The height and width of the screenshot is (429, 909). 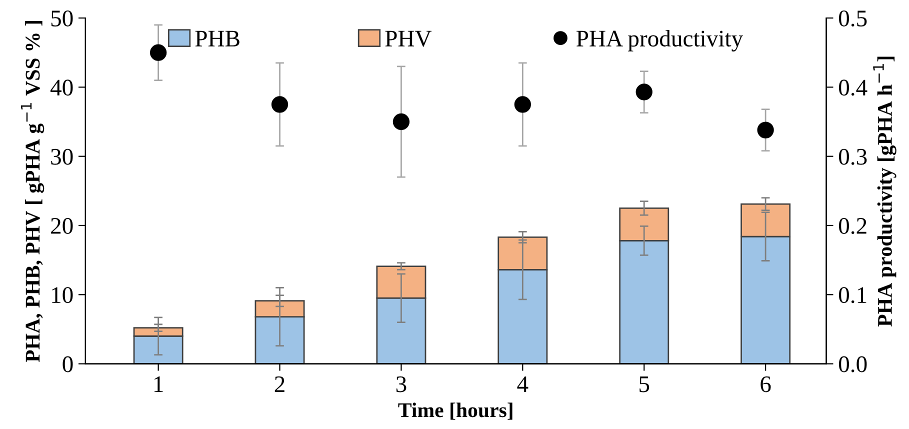 I want to click on y-tick-label: 0, so click(x=67, y=364).